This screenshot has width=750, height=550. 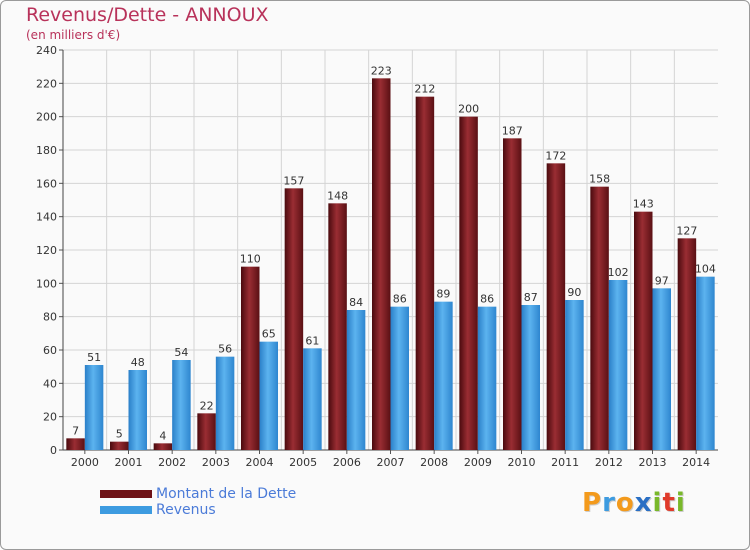 I want to click on x-tick-label: 2011, so click(x=565, y=462).